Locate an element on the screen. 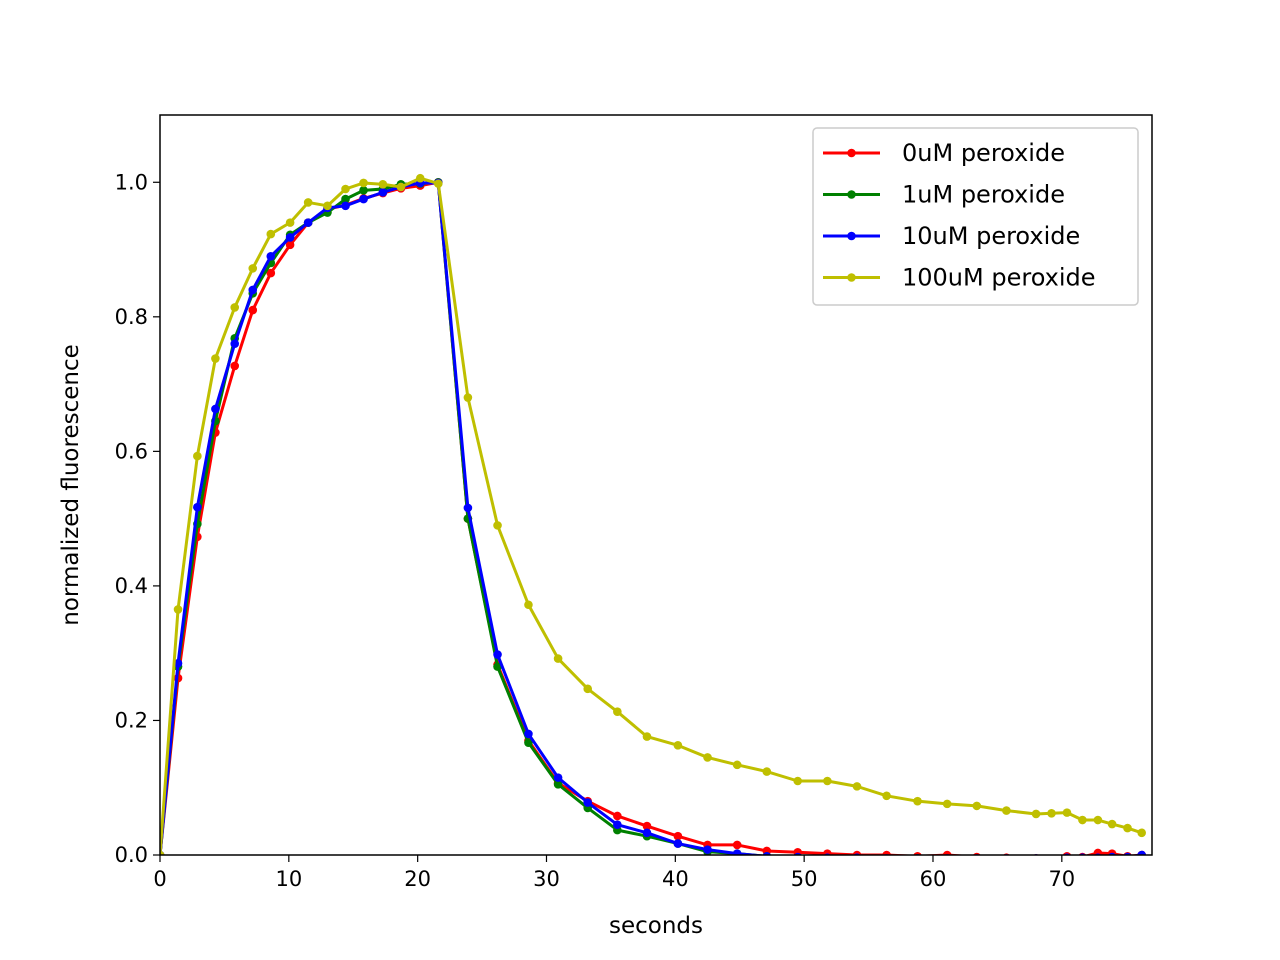 This screenshot has width=1280, height=960. legend-box is located at coordinates (975, 216).